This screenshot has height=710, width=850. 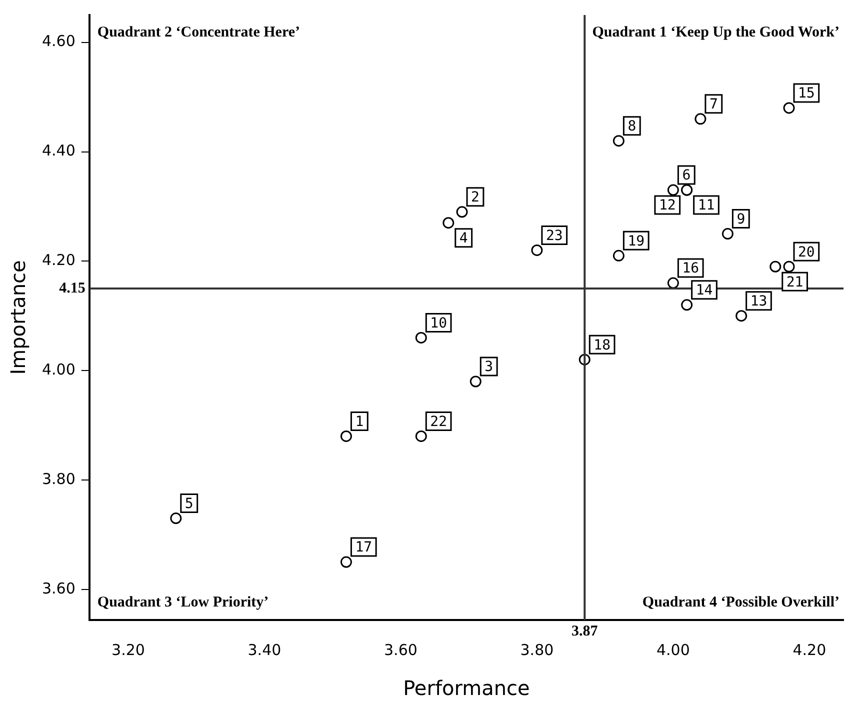 What do you see at coordinates (704, 290) in the screenshot?
I see `annotation: 14` at bounding box center [704, 290].